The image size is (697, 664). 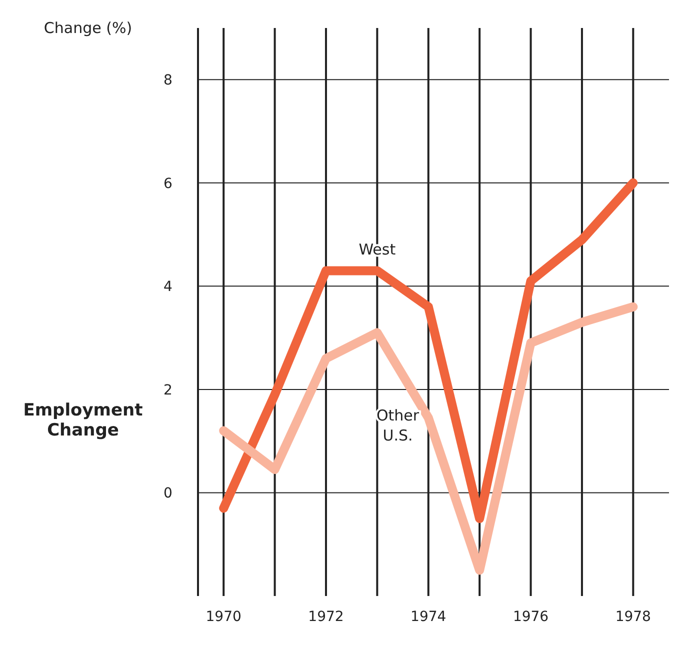 What do you see at coordinates (326, 617) in the screenshot?
I see `x-tick-label: 1972` at bounding box center [326, 617].